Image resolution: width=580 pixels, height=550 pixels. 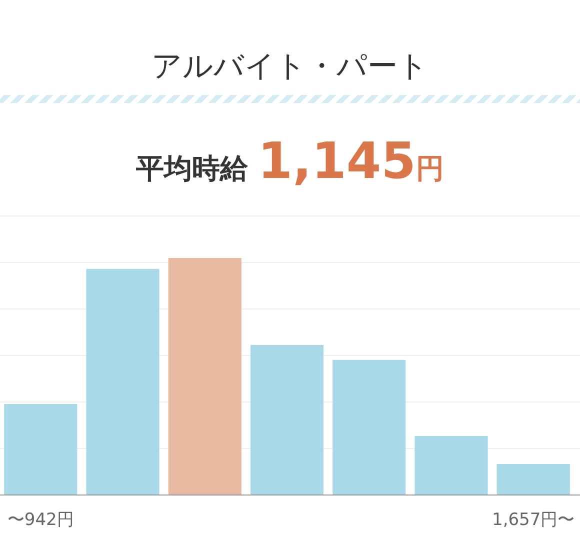 I want to click on chart-title: アルバイト・パート, so click(x=290, y=66).